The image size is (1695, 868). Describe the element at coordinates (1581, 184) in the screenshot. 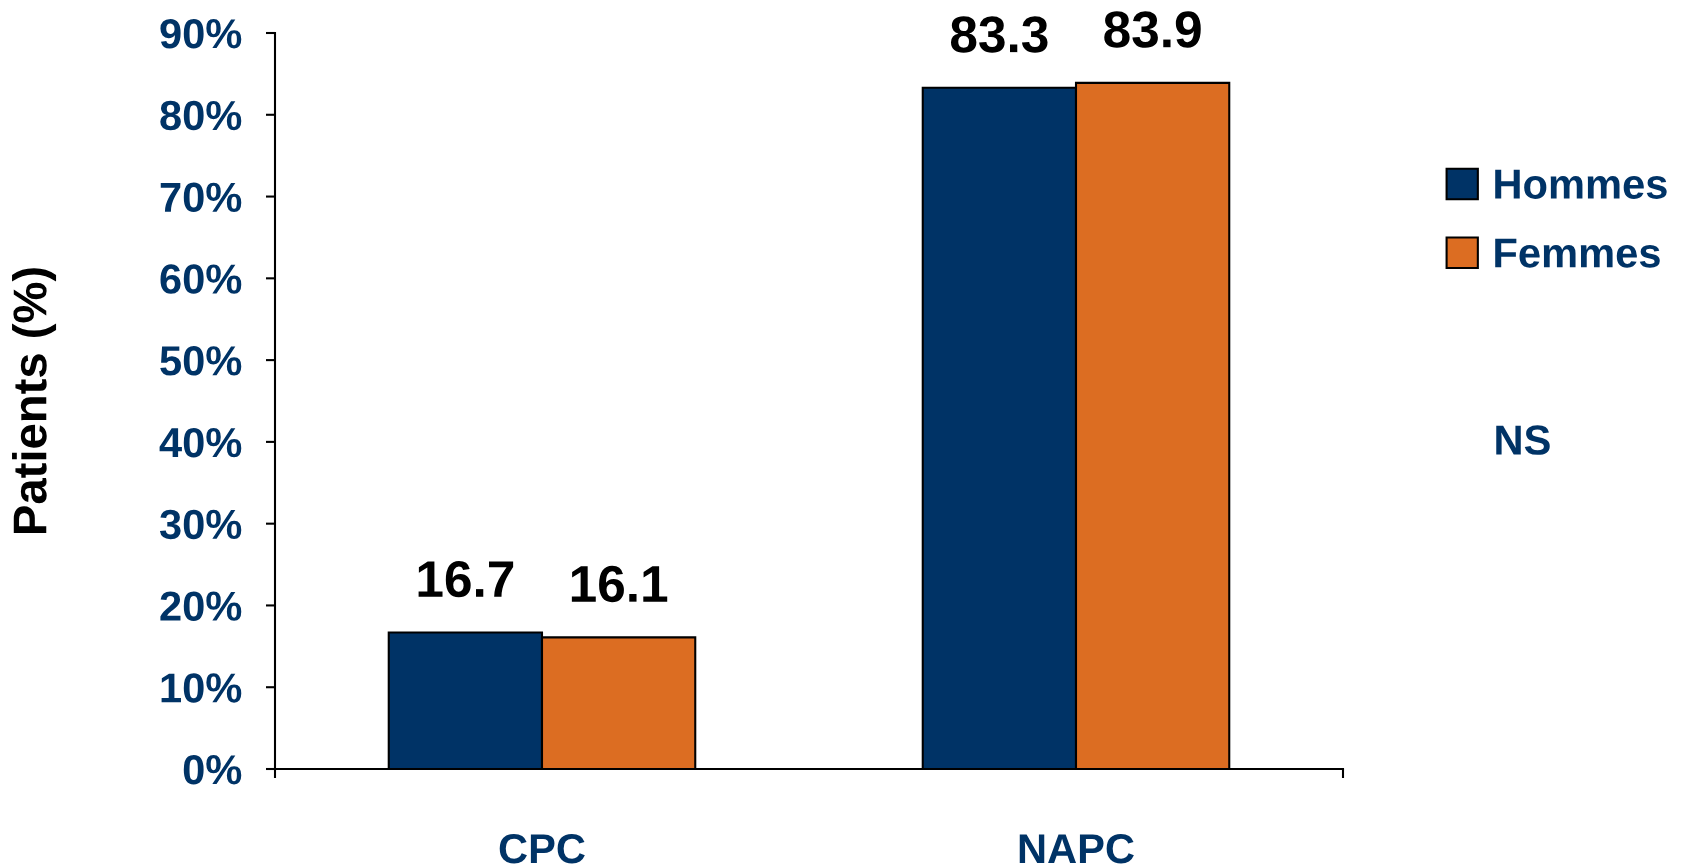

I see `legend-label: Hommes` at that location.